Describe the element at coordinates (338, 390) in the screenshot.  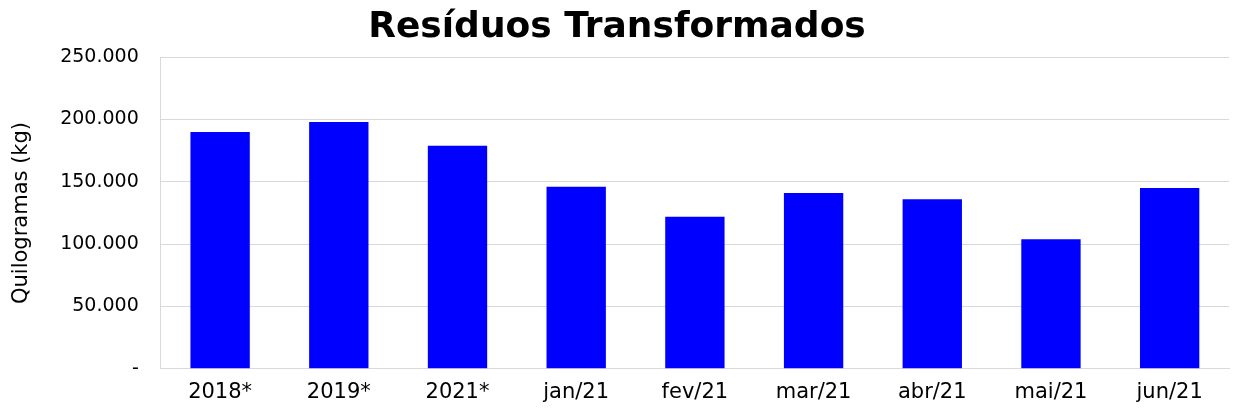
I see `x-tick-label: 2019*` at that location.